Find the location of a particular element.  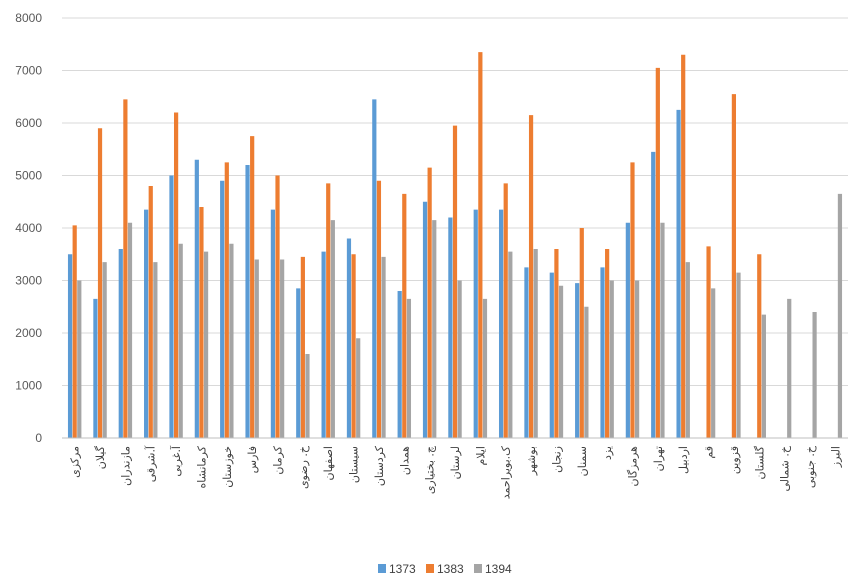

x-category-label: خوزستان is located at coordinates (227, 467).